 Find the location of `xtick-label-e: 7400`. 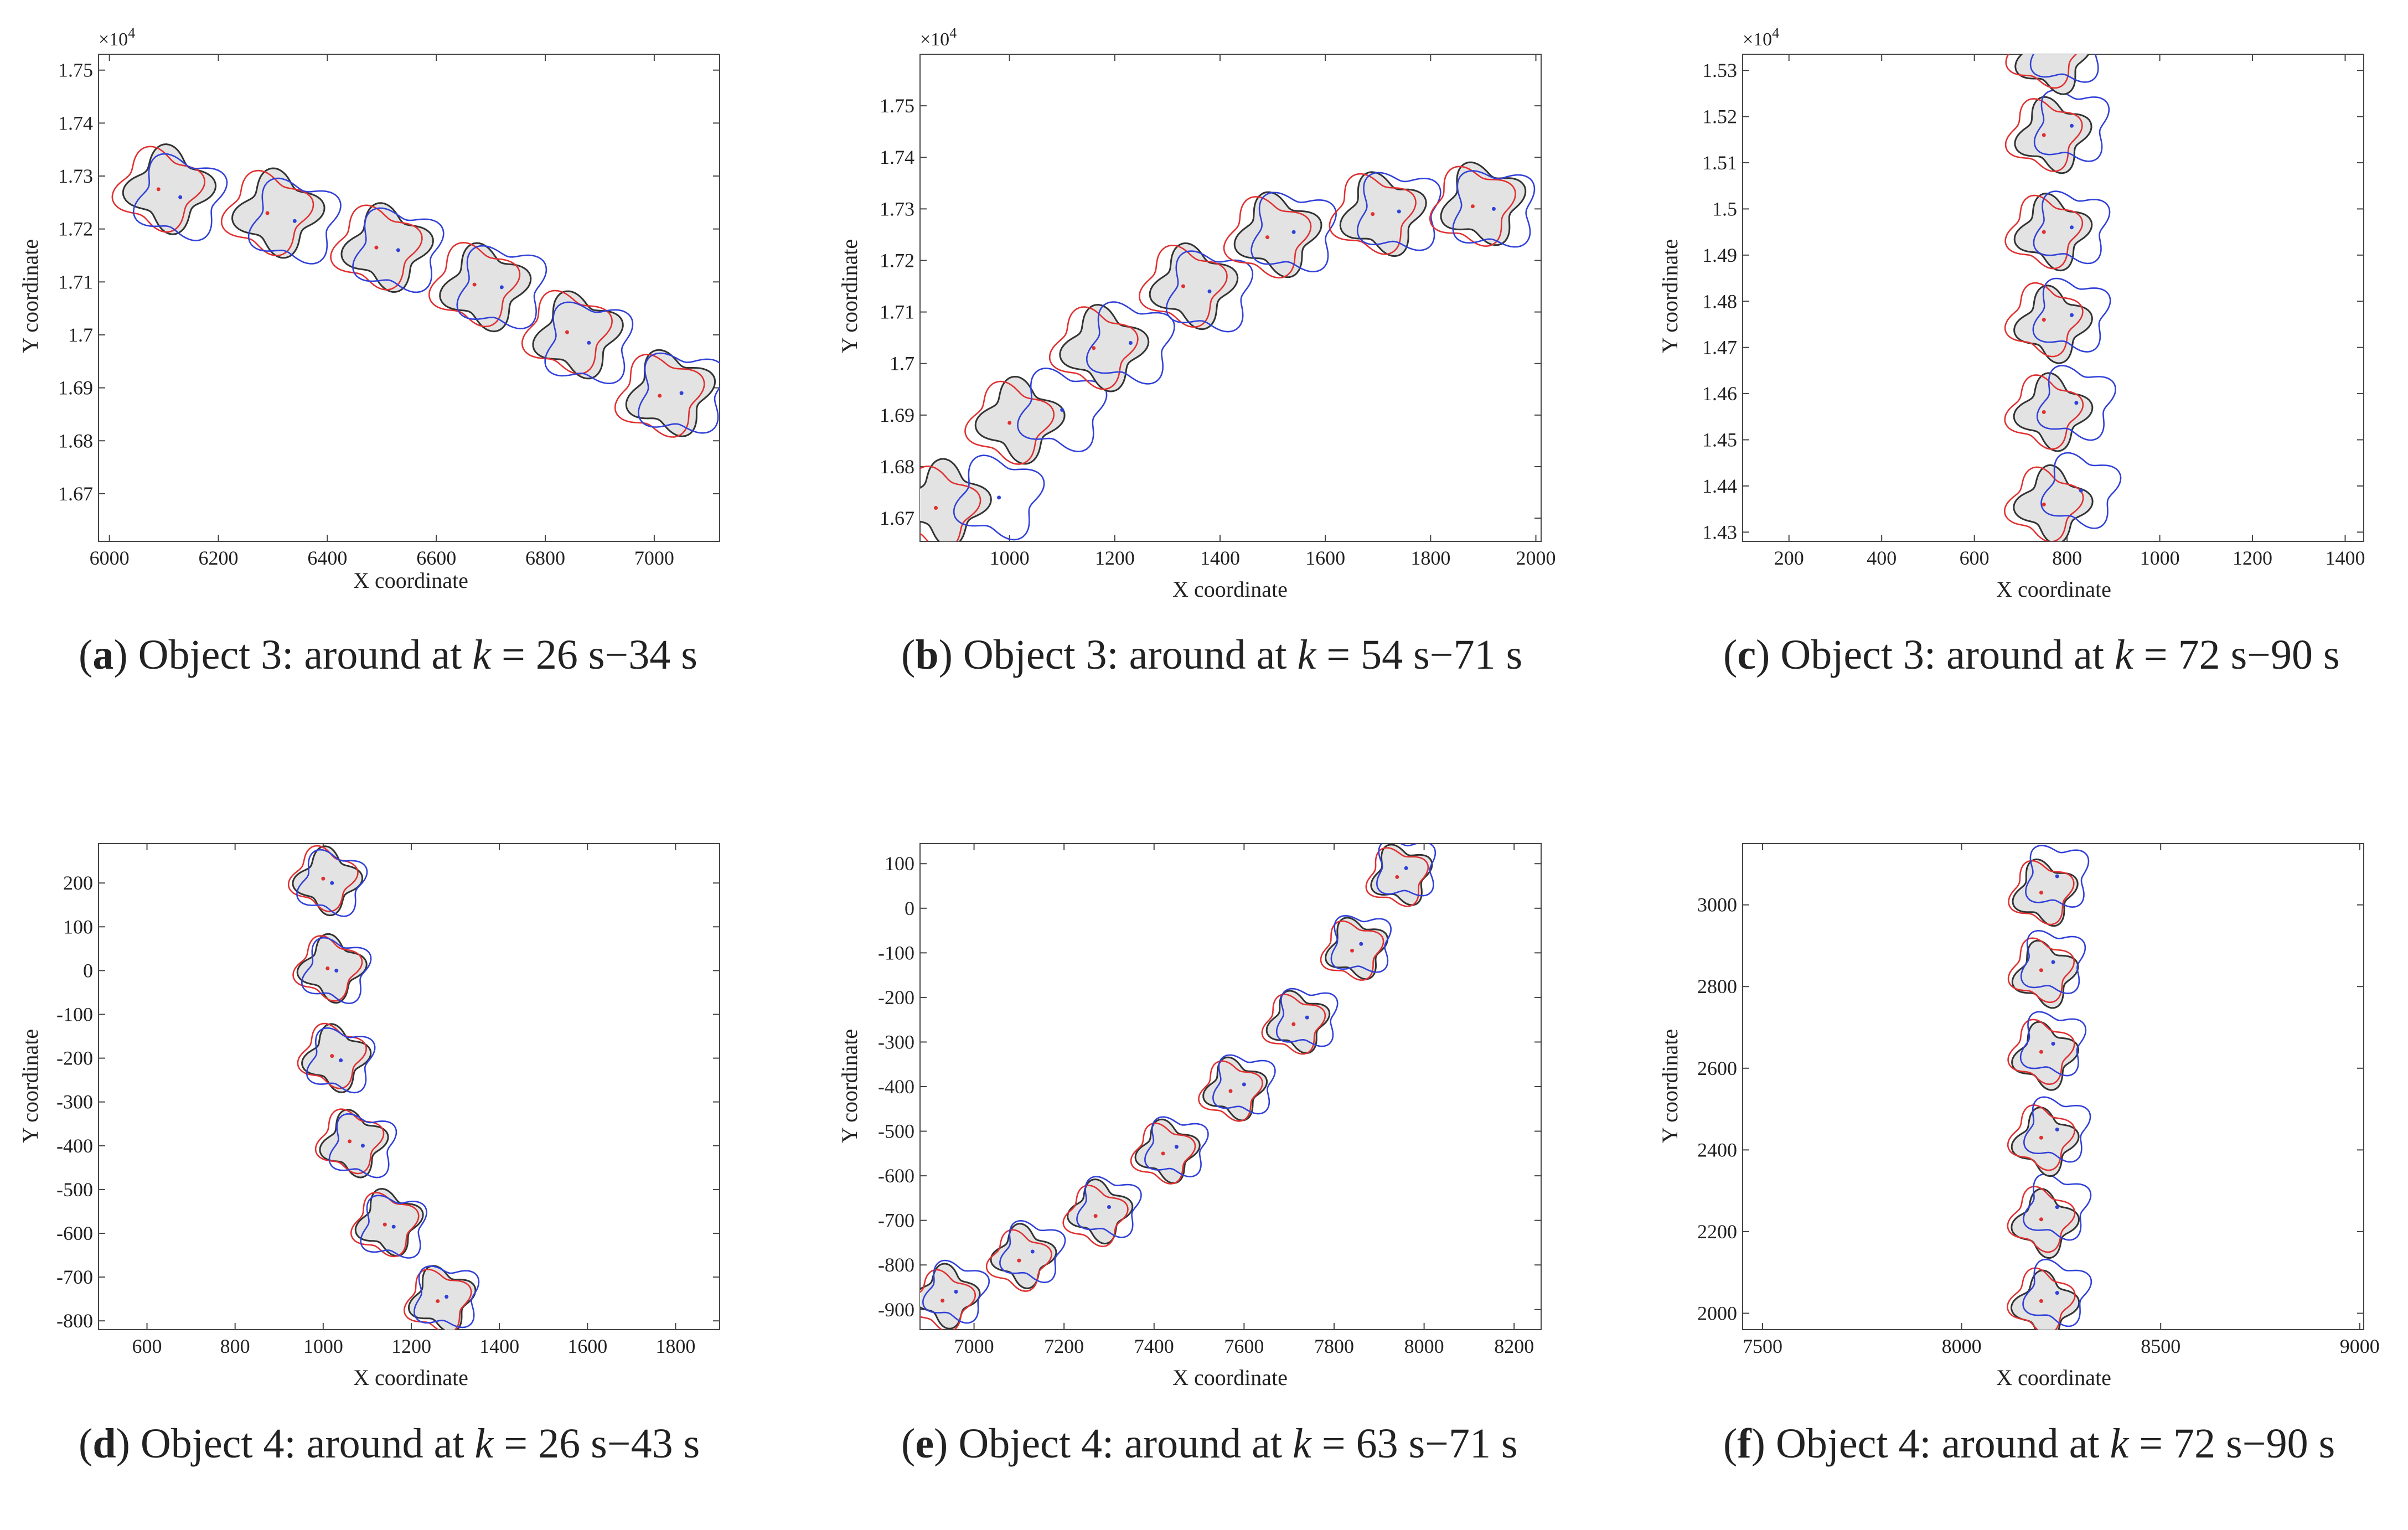

xtick-label-e: 7400 is located at coordinates (1154, 1346).